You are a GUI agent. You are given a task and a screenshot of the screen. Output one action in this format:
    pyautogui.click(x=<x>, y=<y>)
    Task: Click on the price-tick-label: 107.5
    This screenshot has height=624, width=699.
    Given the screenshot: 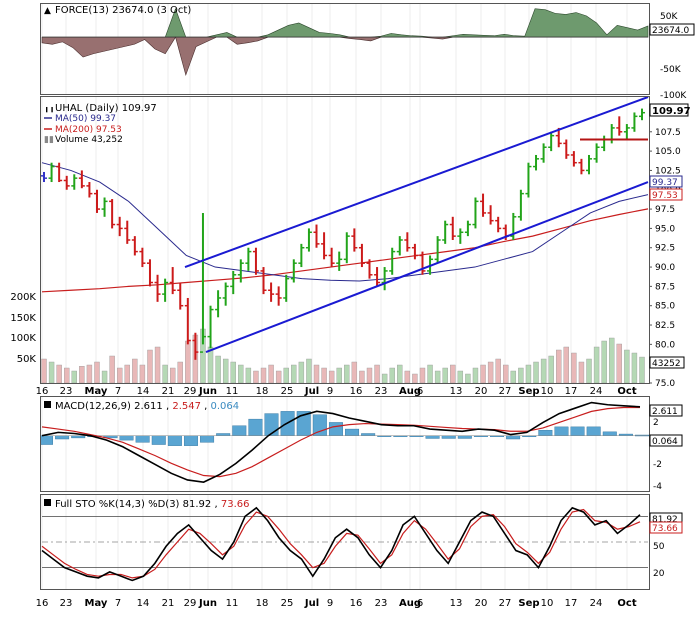 What is the action you would take?
    pyautogui.click(x=668, y=133)
    